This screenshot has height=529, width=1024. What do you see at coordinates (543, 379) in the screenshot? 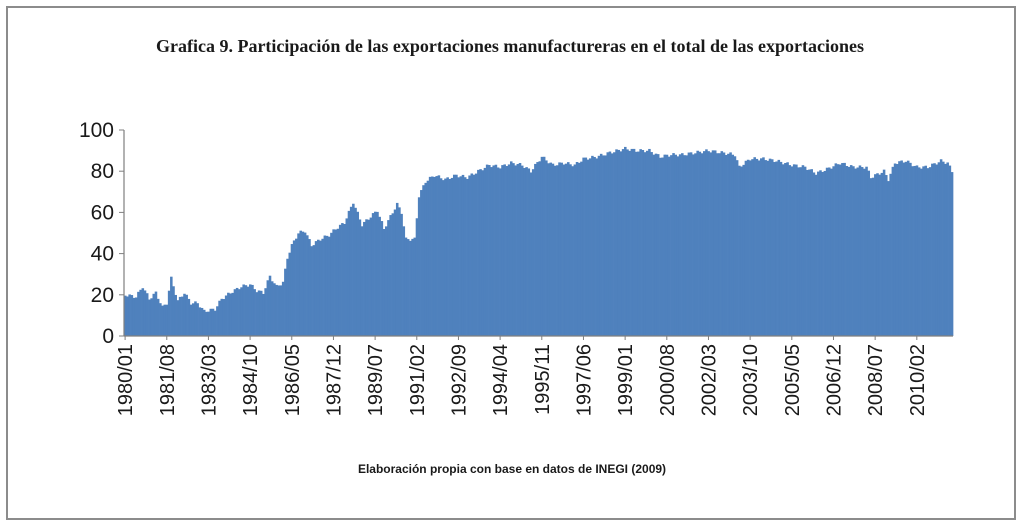
I see `x-tick-label: 1995/11` at bounding box center [543, 379].